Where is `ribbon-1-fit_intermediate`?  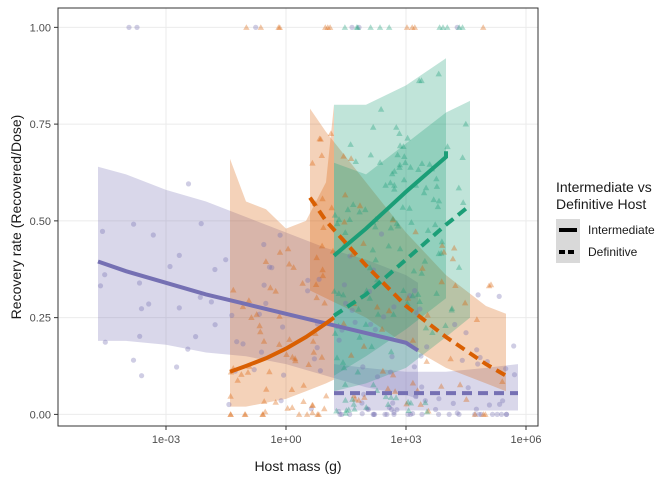
ribbon-1-fit_intermediate is located at coordinates (282, 255).